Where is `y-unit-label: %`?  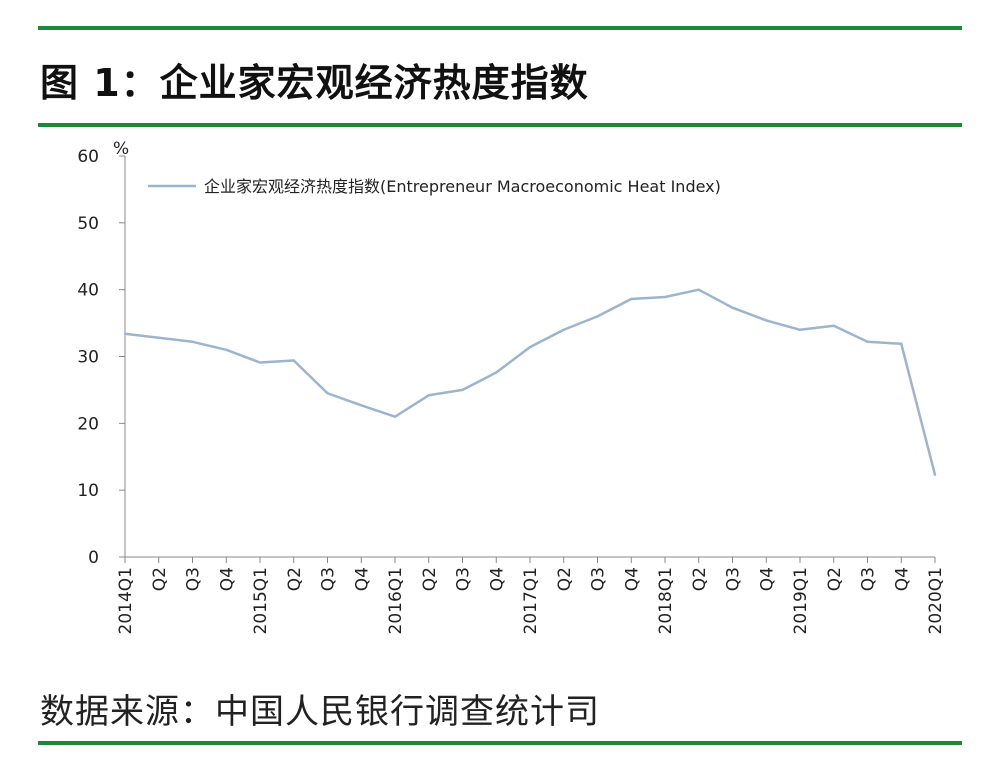 y-unit-label: % is located at coordinates (121, 149).